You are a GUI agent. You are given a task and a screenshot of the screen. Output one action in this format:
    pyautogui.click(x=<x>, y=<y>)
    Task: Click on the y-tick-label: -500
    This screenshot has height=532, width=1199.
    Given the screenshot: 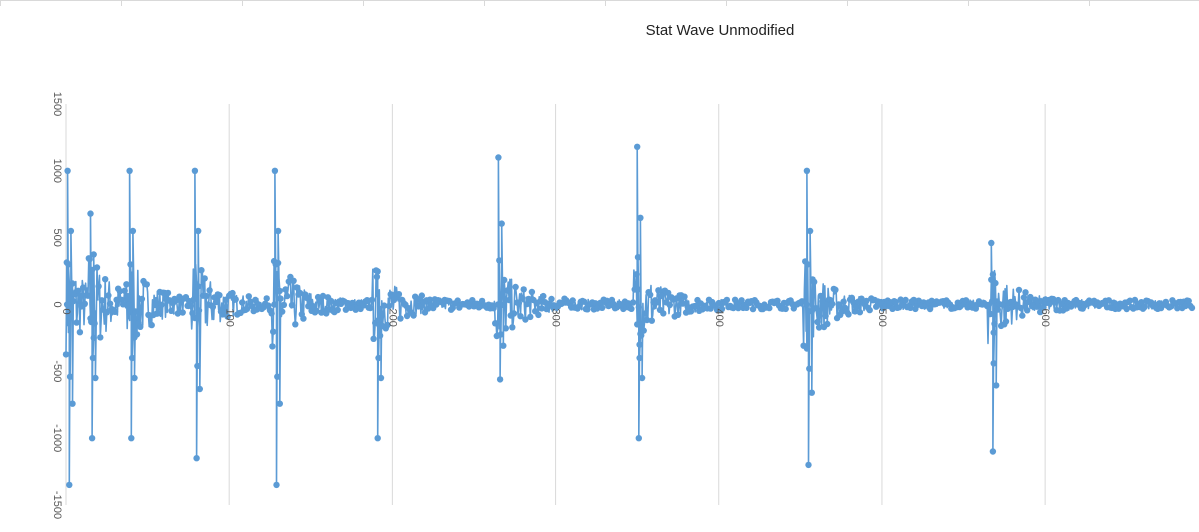 What is the action you would take?
    pyautogui.click(x=57, y=371)
    